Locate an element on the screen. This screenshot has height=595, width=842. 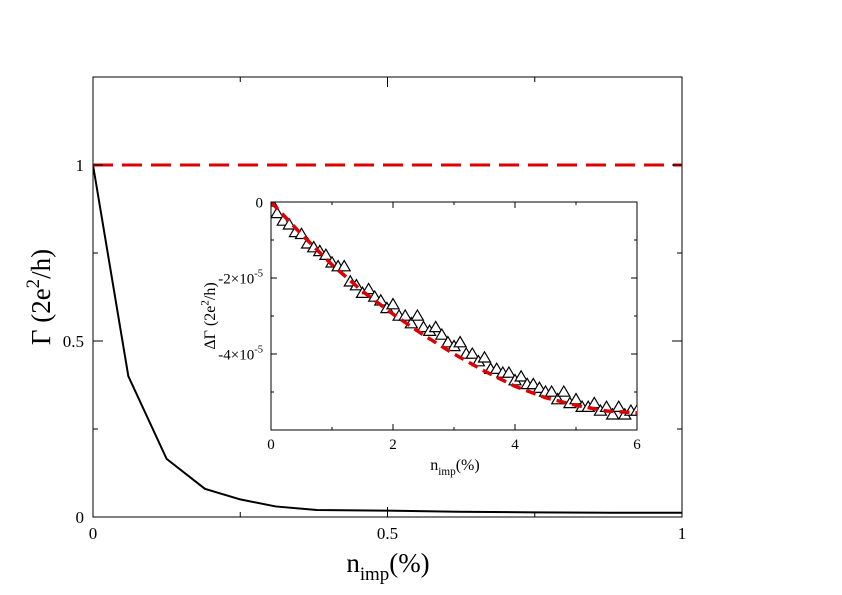
x-tick-label: 4 is located at coordinates (515, 445).